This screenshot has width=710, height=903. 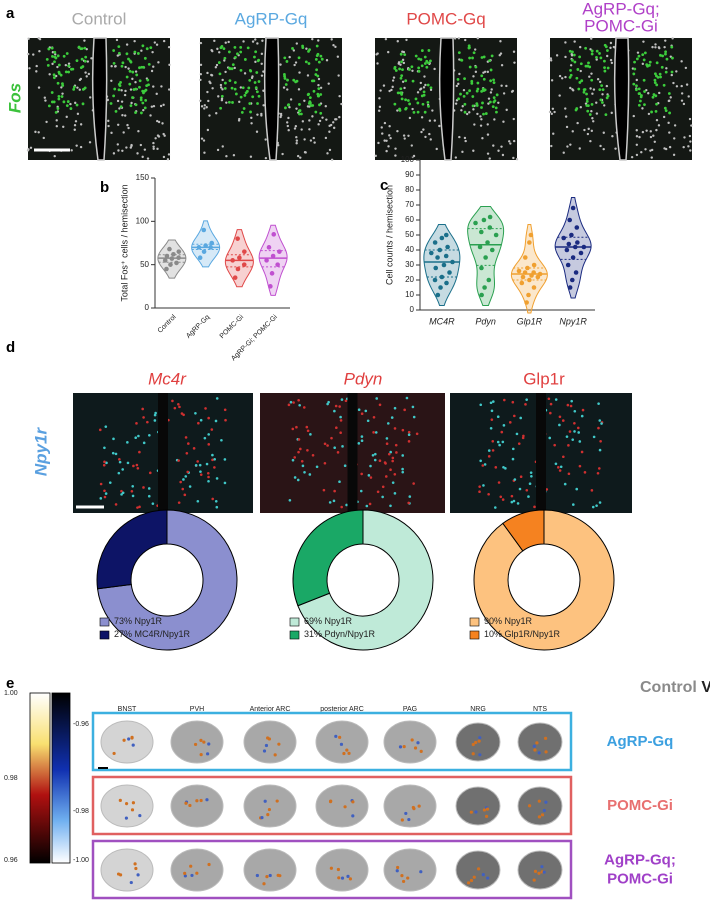 What do you see at coordinates (540, 709) in the screenshot?
I see `region-label: NTS` at bounding box center [540, 709].